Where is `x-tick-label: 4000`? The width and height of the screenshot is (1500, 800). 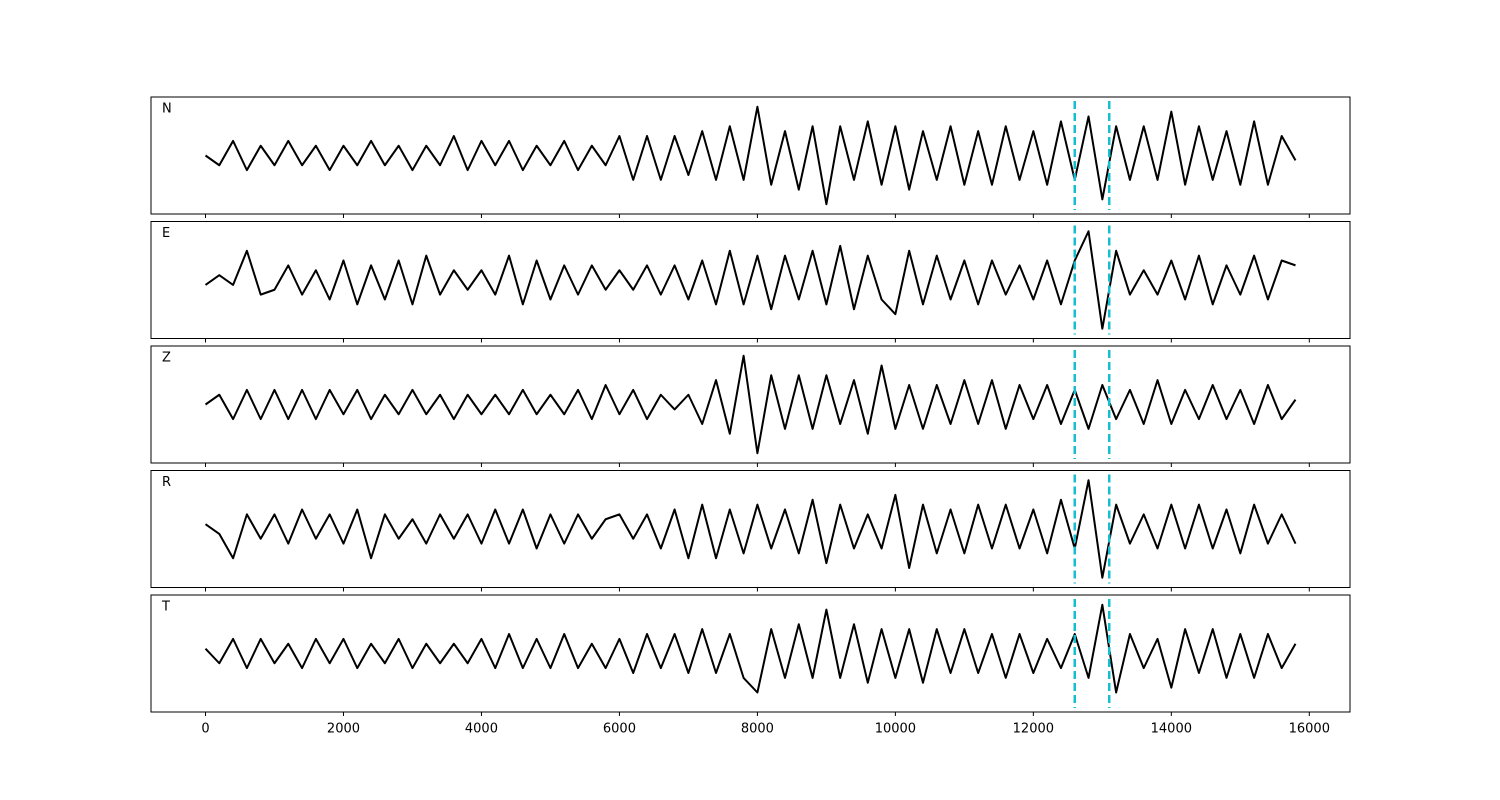 x-tick-label: 4000 is located at coordinates (481, 729).